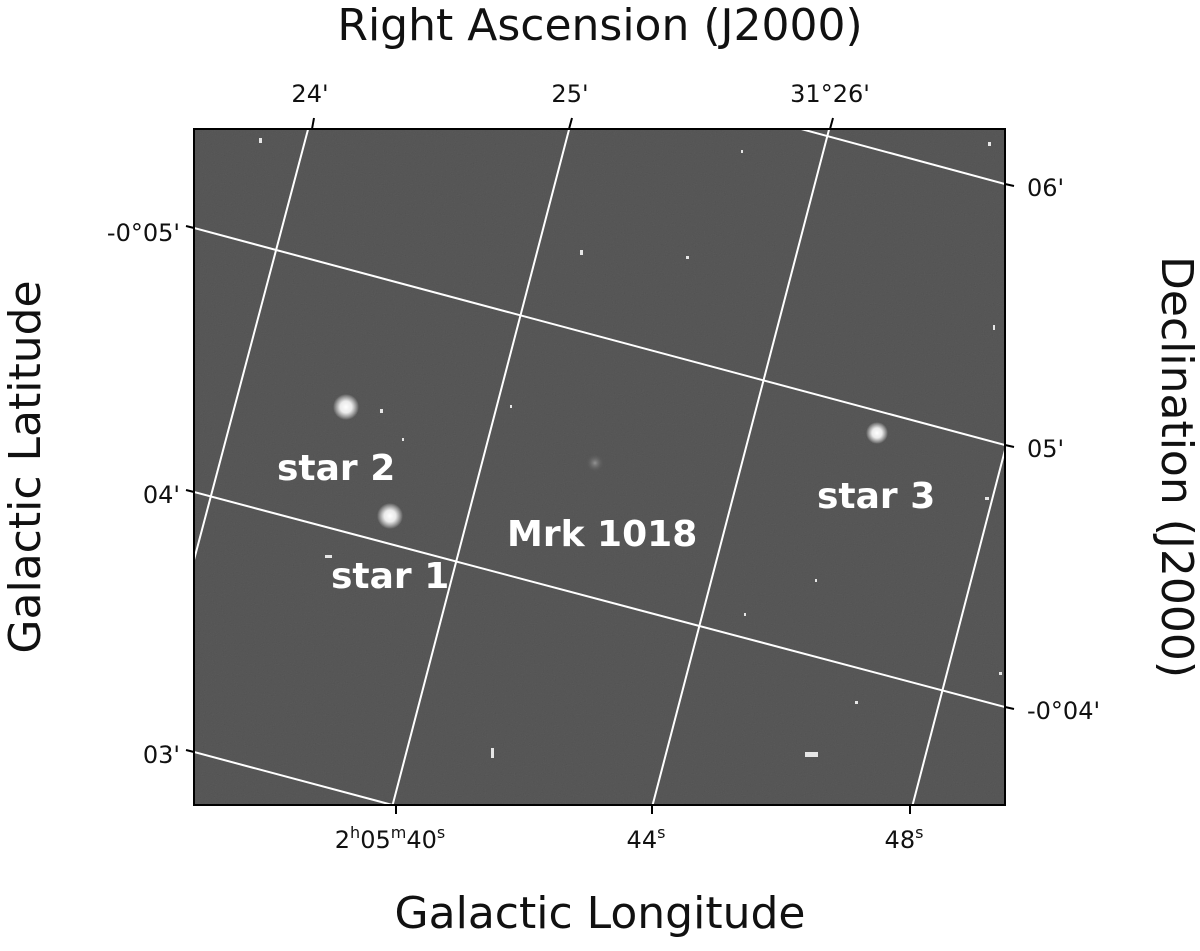 The image size is (1200, 951). Describe the element at coordinates (390, 838) in the screenshot. I see `bottom-tick-label-first: 2h05m40s` at that location.